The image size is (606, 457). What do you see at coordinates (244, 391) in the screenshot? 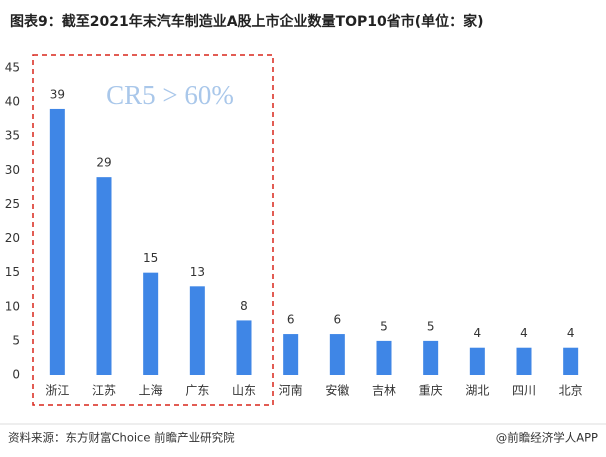
I see `x-tick-label: 山东` at bounding box center [244, 391].